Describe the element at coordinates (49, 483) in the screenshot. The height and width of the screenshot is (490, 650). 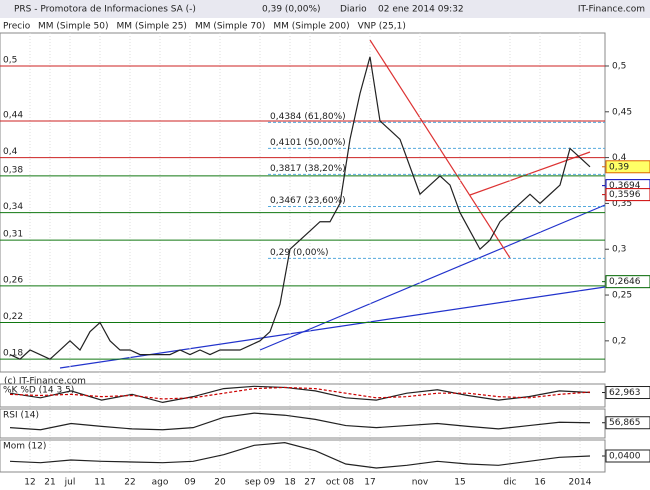
I see `x-tick-label: 21` at that location.